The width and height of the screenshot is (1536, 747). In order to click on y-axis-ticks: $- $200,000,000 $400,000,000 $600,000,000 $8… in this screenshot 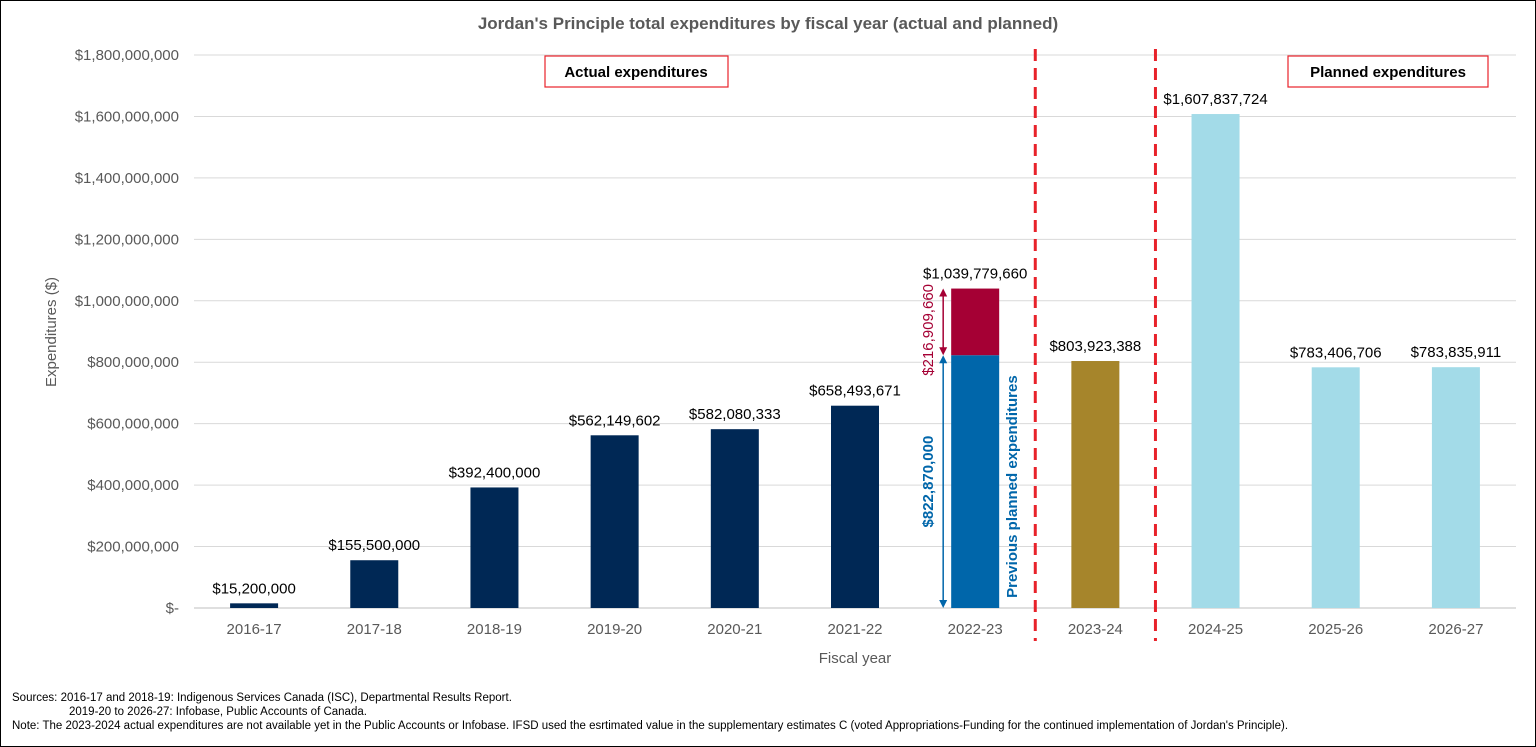, I will do `click(127, 332)`.